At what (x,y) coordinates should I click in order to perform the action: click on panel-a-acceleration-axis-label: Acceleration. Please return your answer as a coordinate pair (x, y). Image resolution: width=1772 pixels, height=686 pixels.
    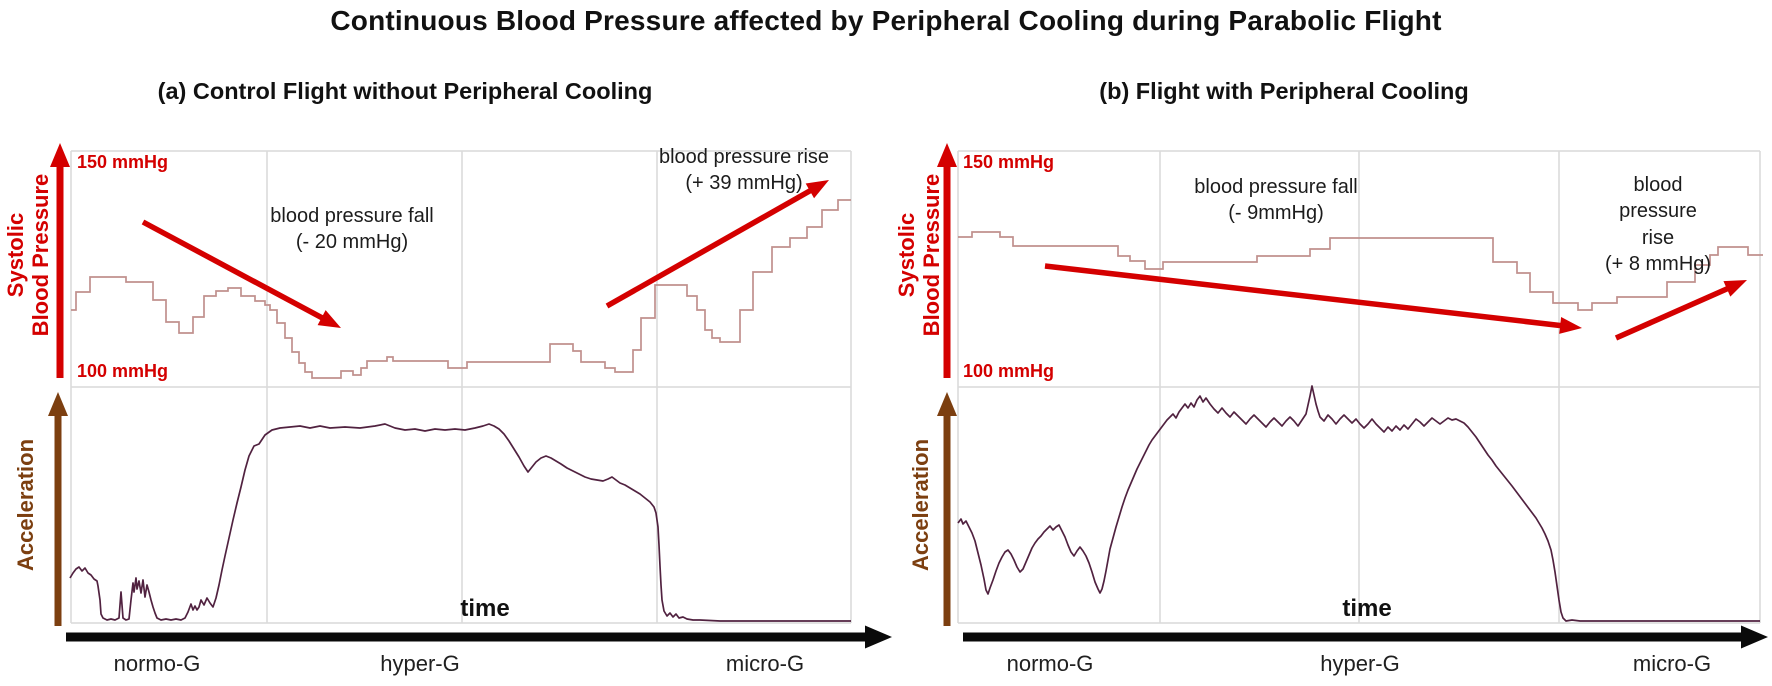
    Looking at the image, I should click on (25, 505).